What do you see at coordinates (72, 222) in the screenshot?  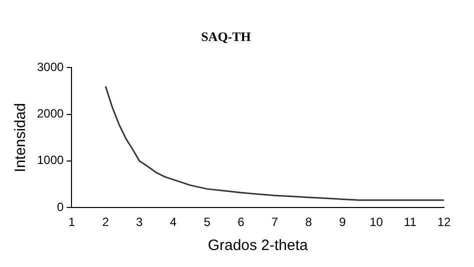 I see `x-tick-label: 1` at bounding box center [72, 222].